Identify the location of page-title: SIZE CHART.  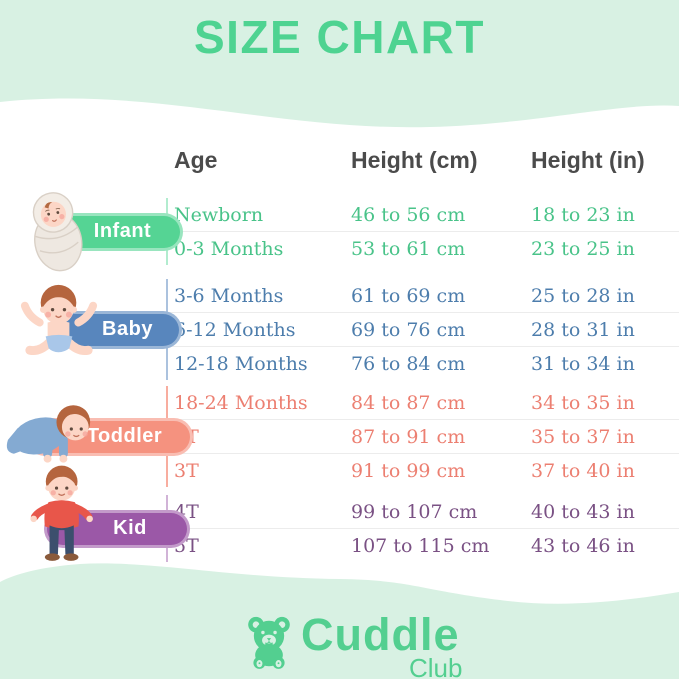
(339, 37).